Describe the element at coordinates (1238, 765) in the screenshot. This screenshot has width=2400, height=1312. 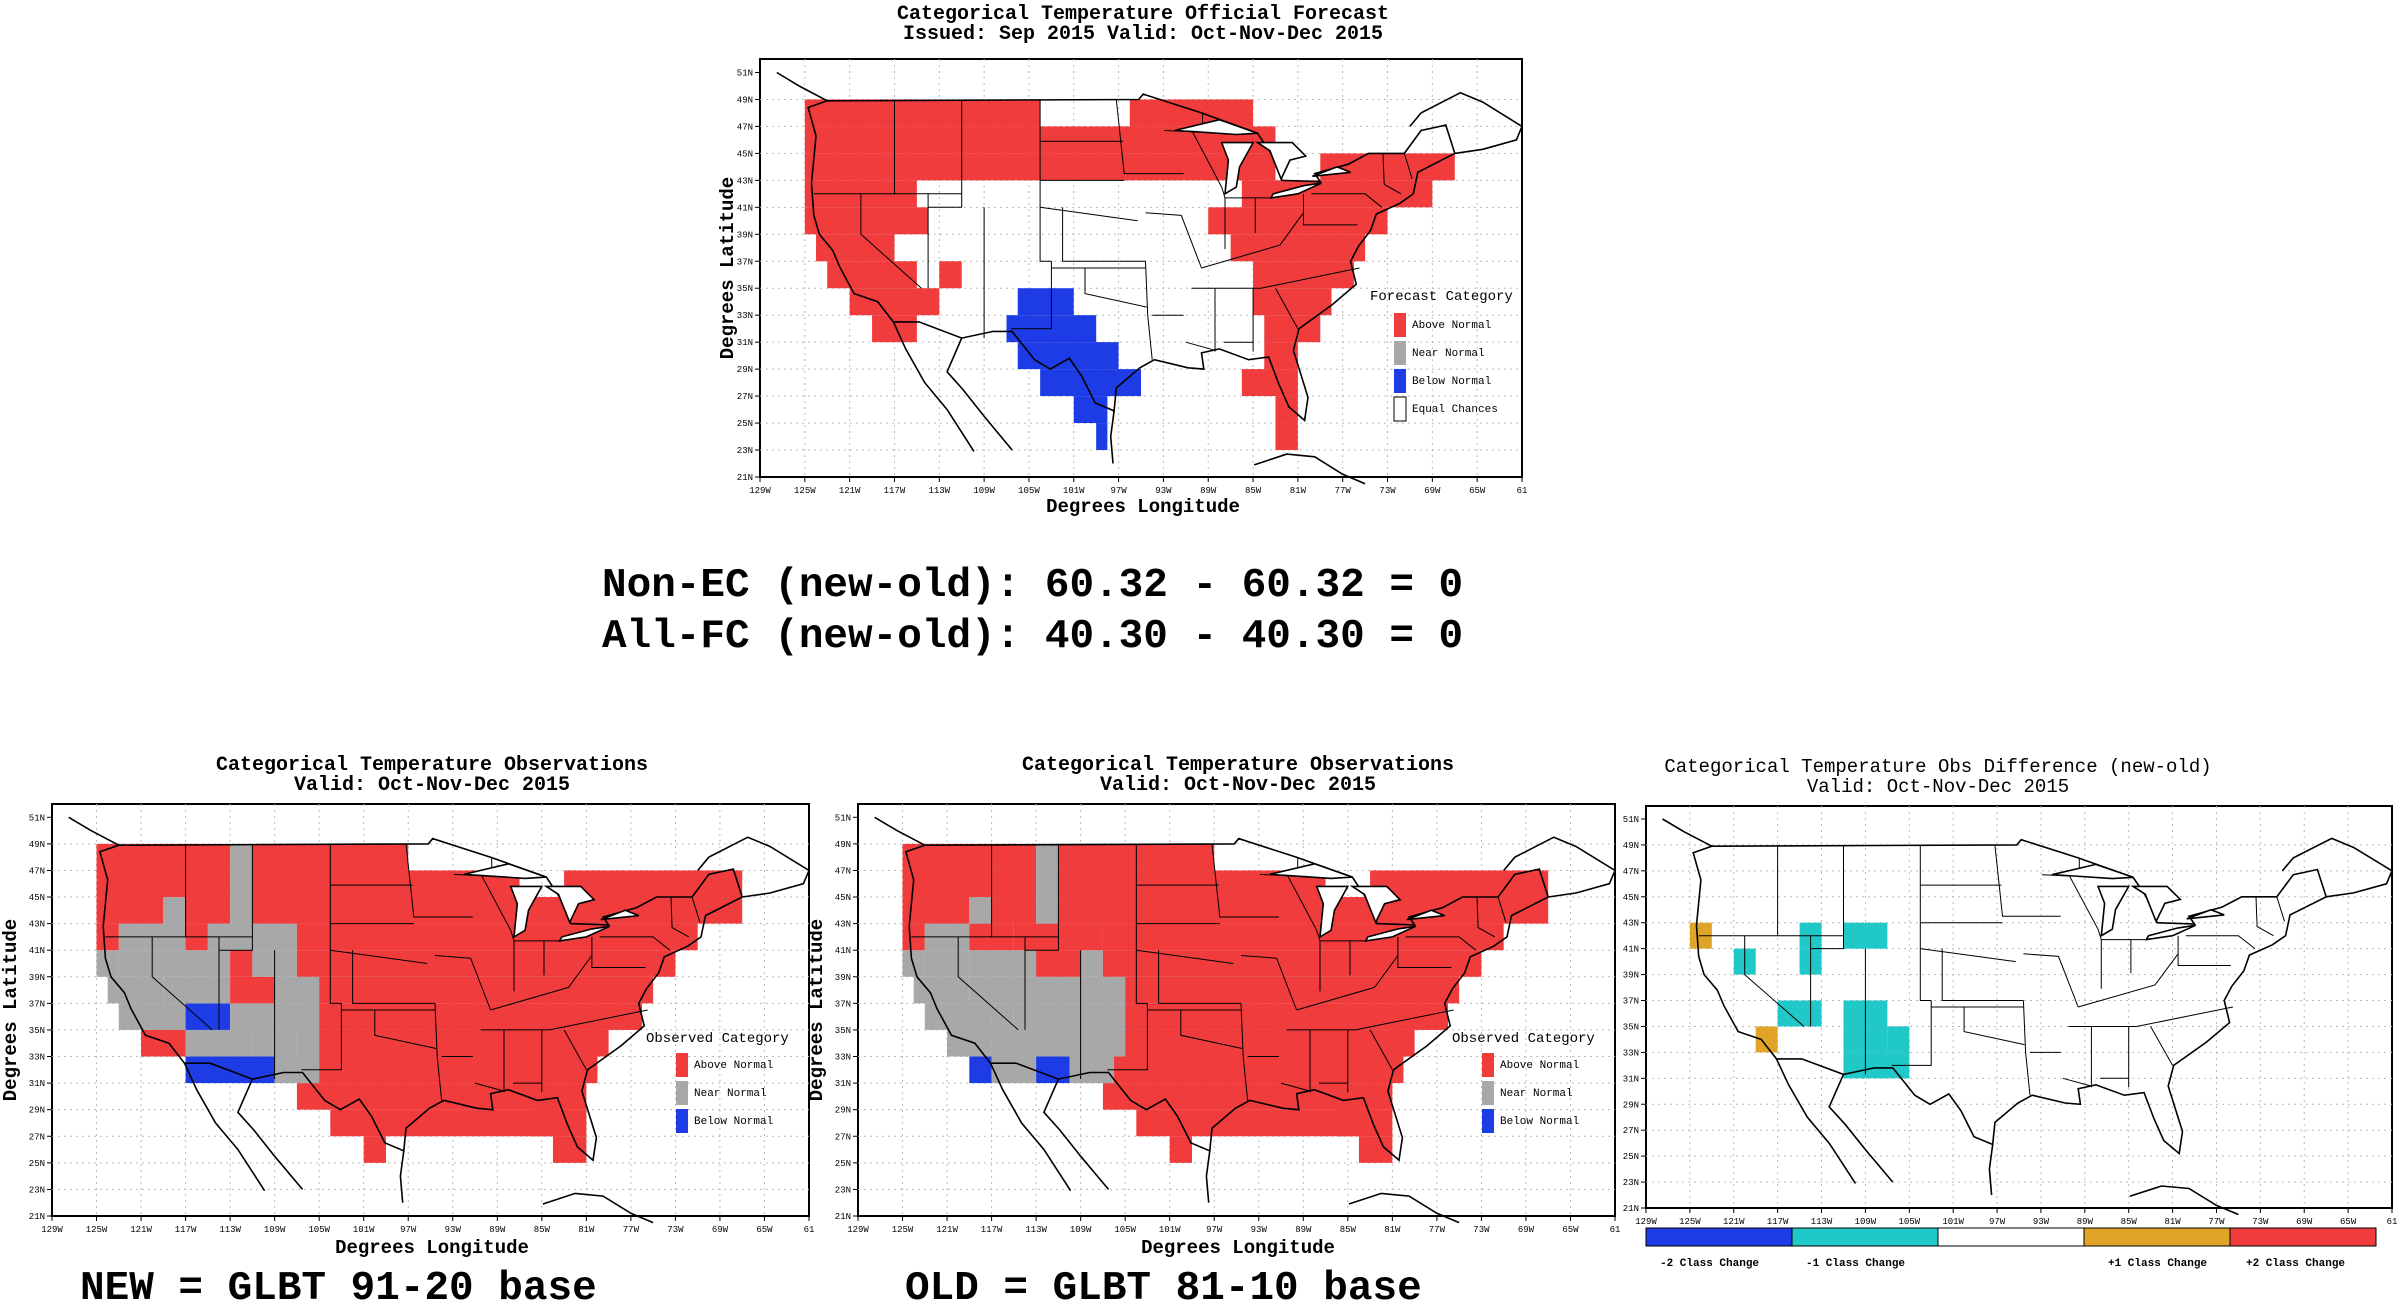
I see `obs-old-title: Categorical Temperature Observations` at that location.